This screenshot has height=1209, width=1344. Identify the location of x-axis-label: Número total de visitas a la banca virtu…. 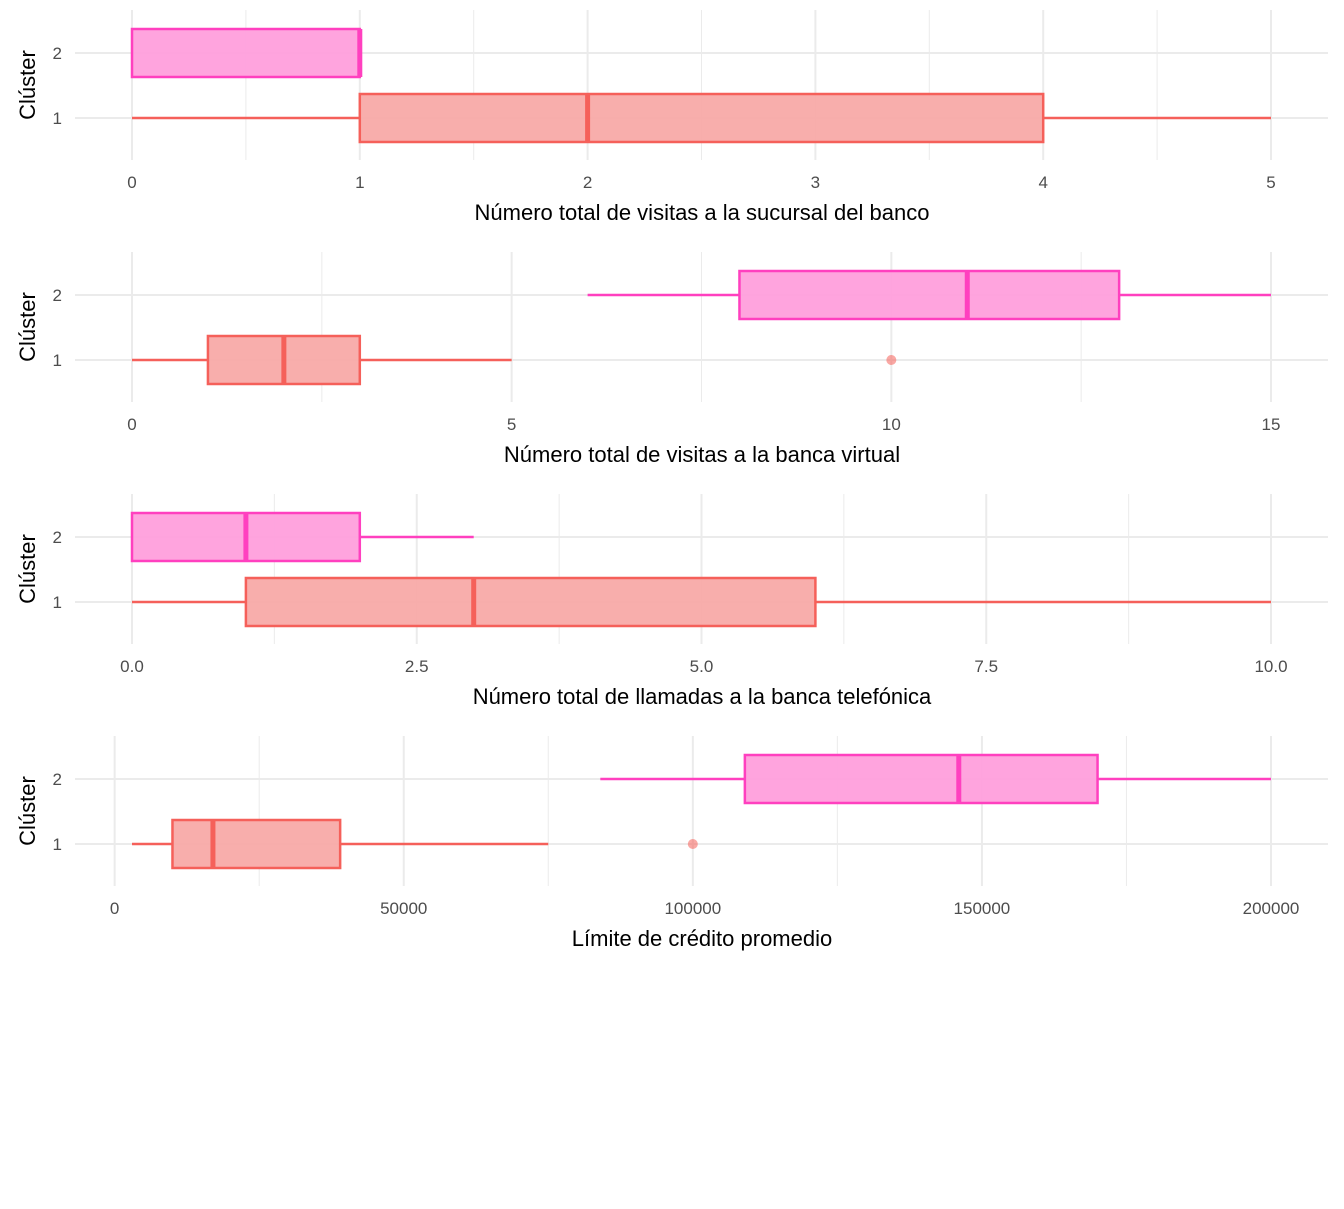
(702, 454).